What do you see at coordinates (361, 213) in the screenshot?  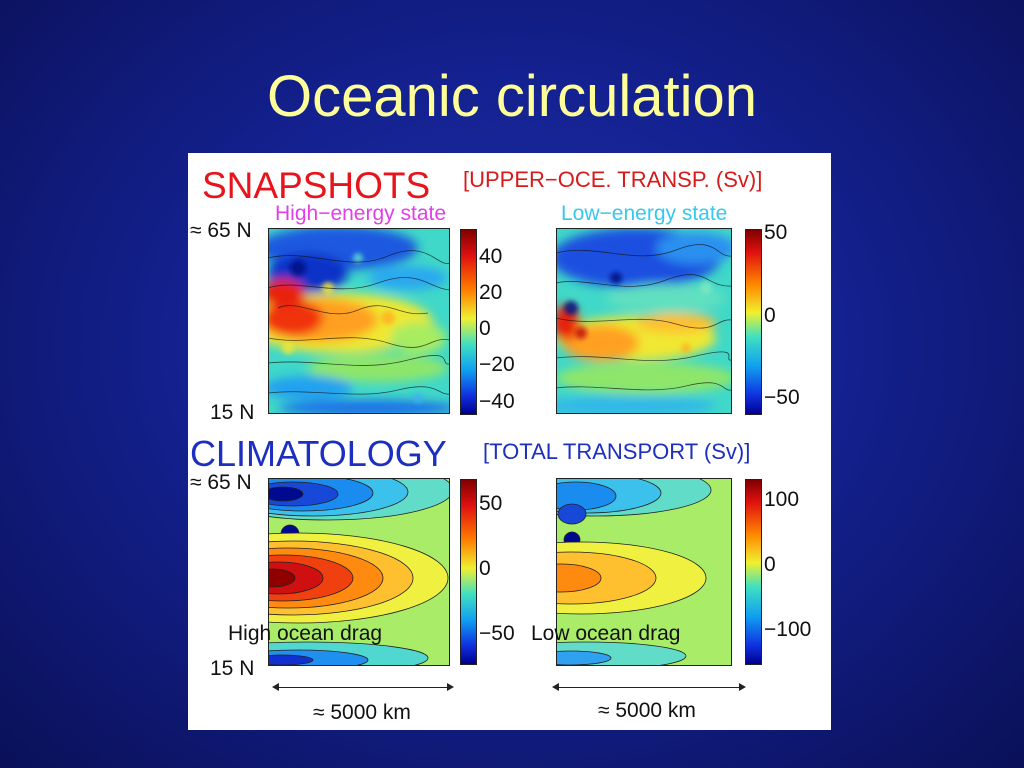 I see `high-energy-label: High−energy state` at bounding box center [361, 213].